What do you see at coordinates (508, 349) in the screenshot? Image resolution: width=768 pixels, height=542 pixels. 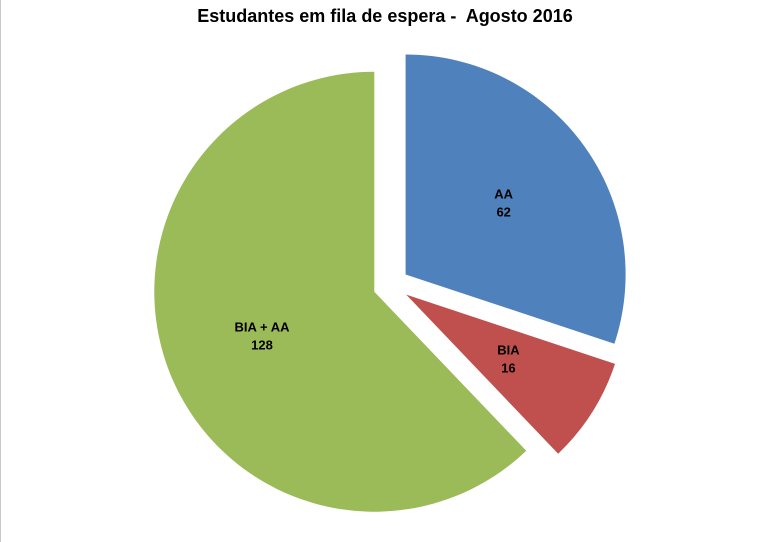 I see `slice-label-name: BIA` at bounding box center [508, 349].